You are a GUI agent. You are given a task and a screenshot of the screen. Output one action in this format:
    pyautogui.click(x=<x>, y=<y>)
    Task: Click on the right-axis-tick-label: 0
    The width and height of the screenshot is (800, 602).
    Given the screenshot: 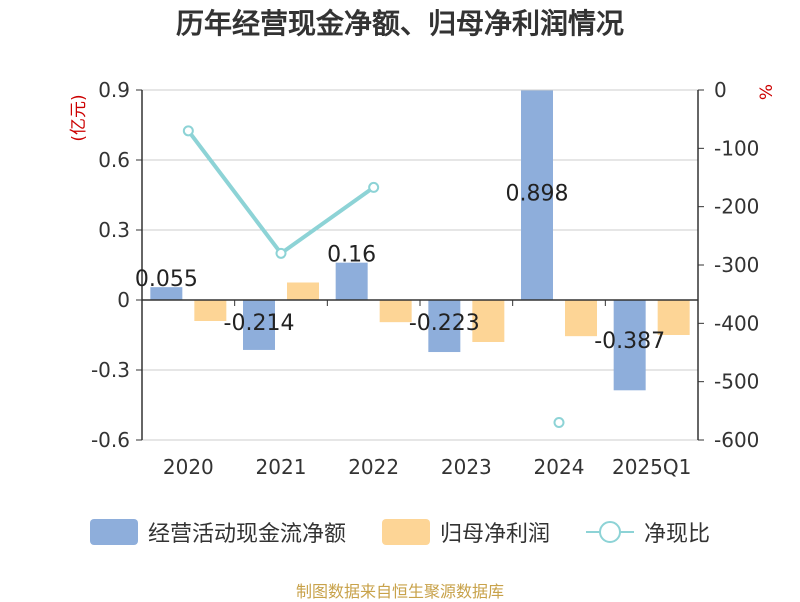 What is the action you would take?
    pyautogui.click(x=720, y=90)
    